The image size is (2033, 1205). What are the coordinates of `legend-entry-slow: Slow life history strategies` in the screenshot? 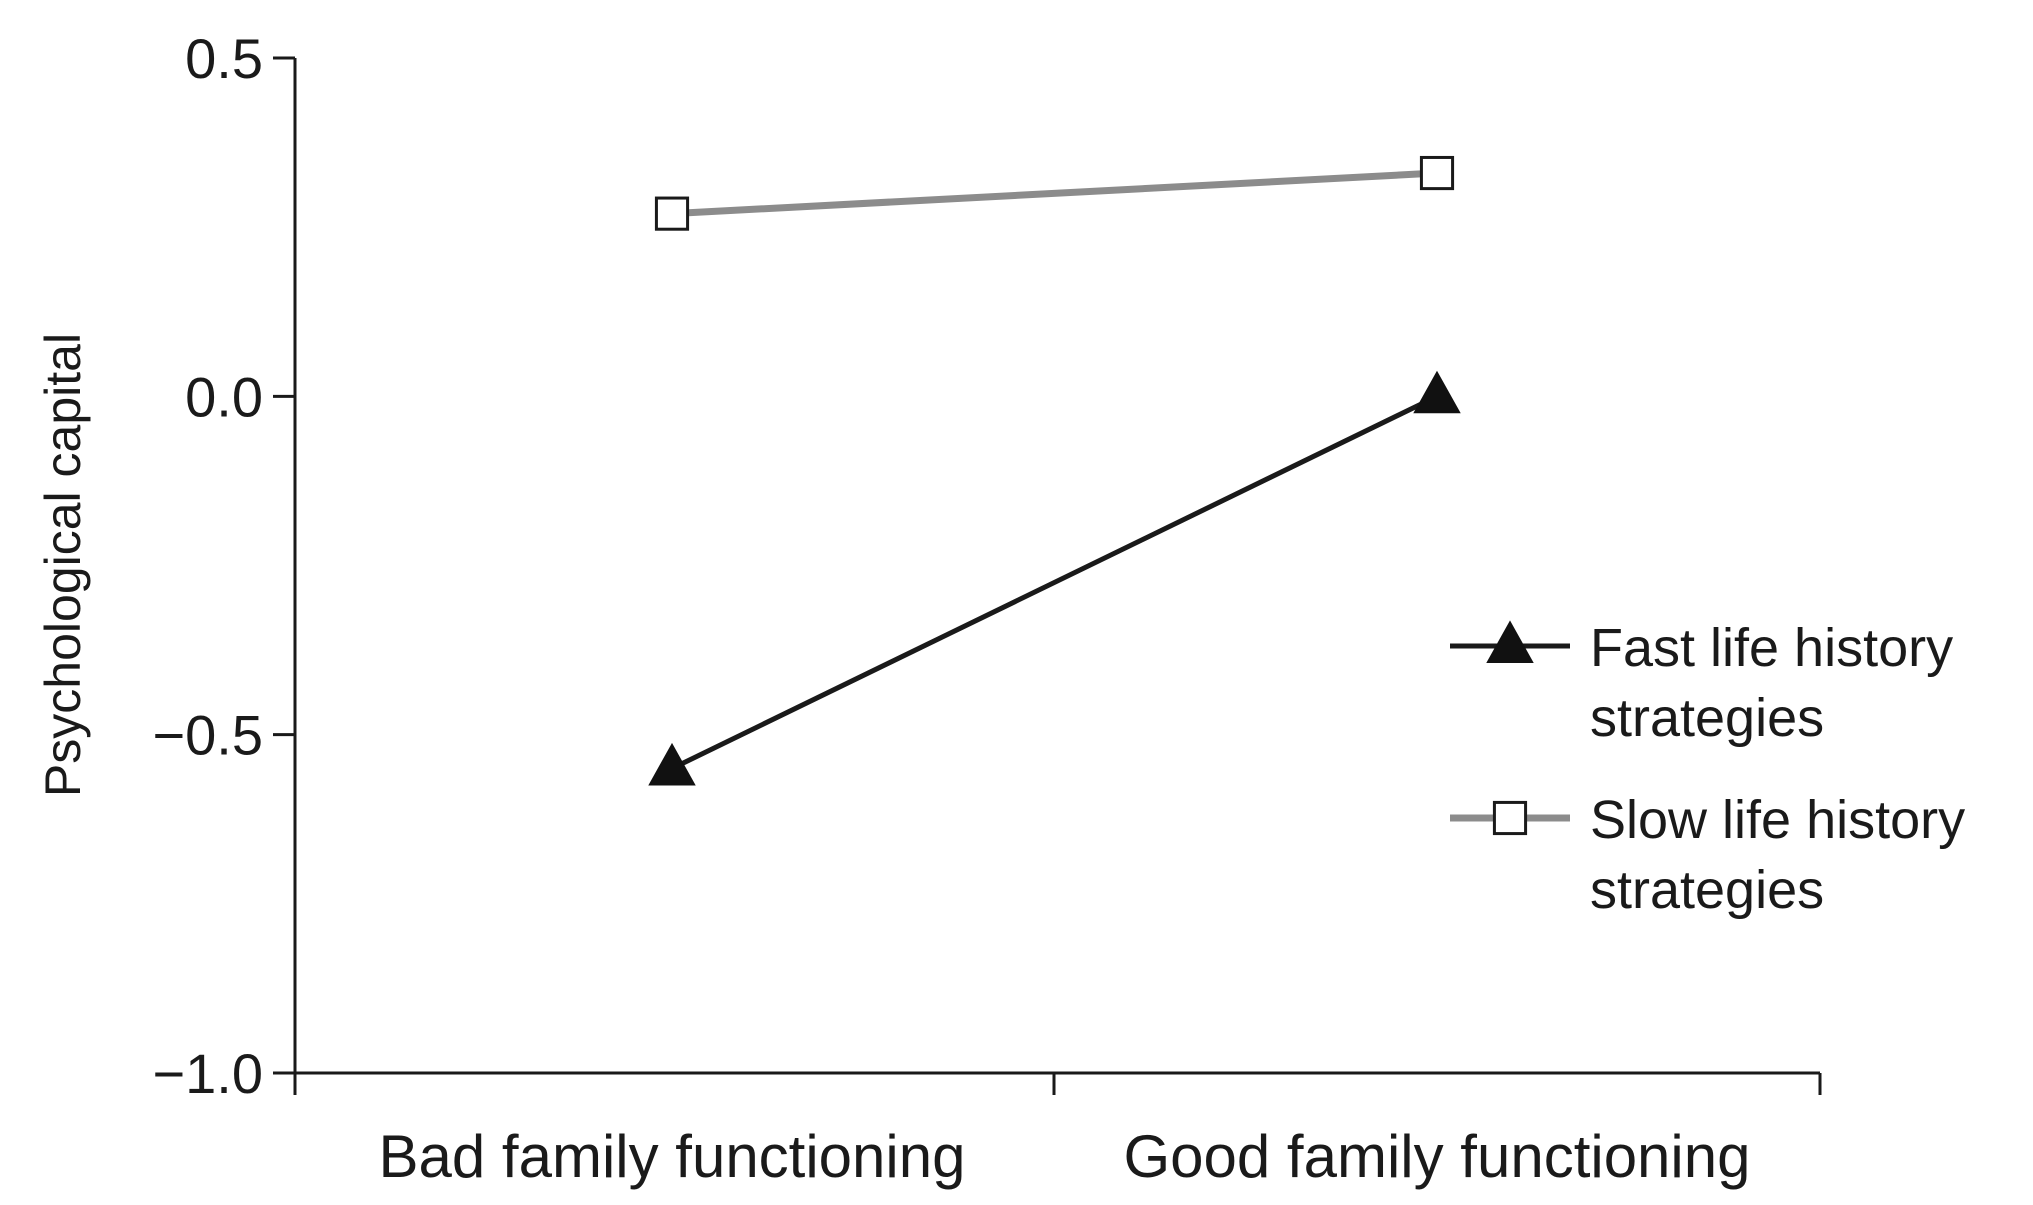 It's located at (1707, 855).